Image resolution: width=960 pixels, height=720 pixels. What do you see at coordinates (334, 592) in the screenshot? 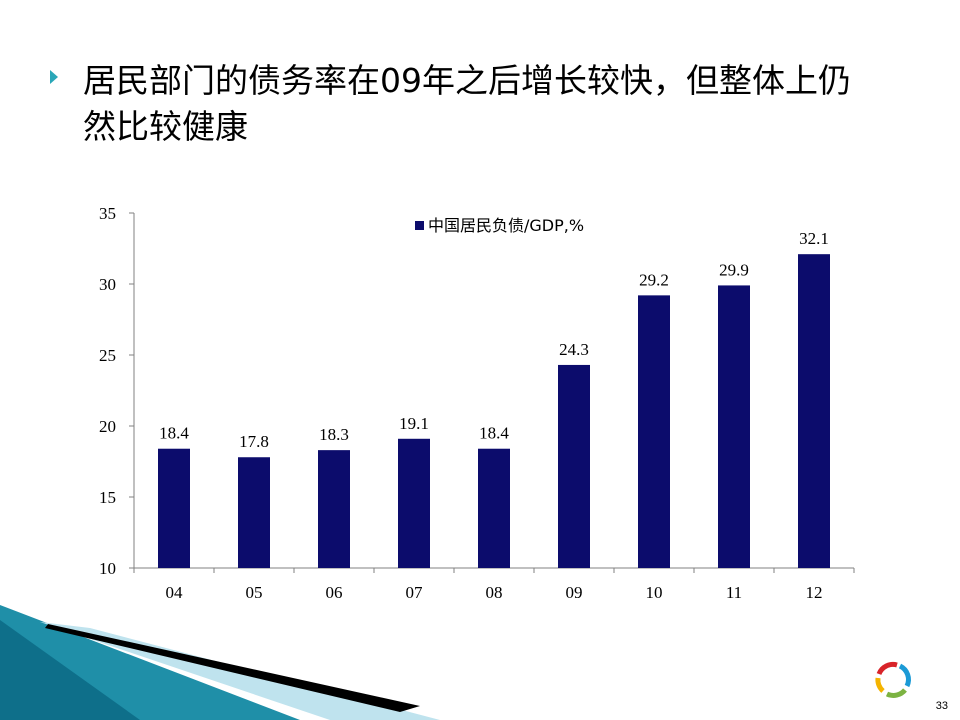
I see `x-tick-label: 06` at bounding box center [334, 592].